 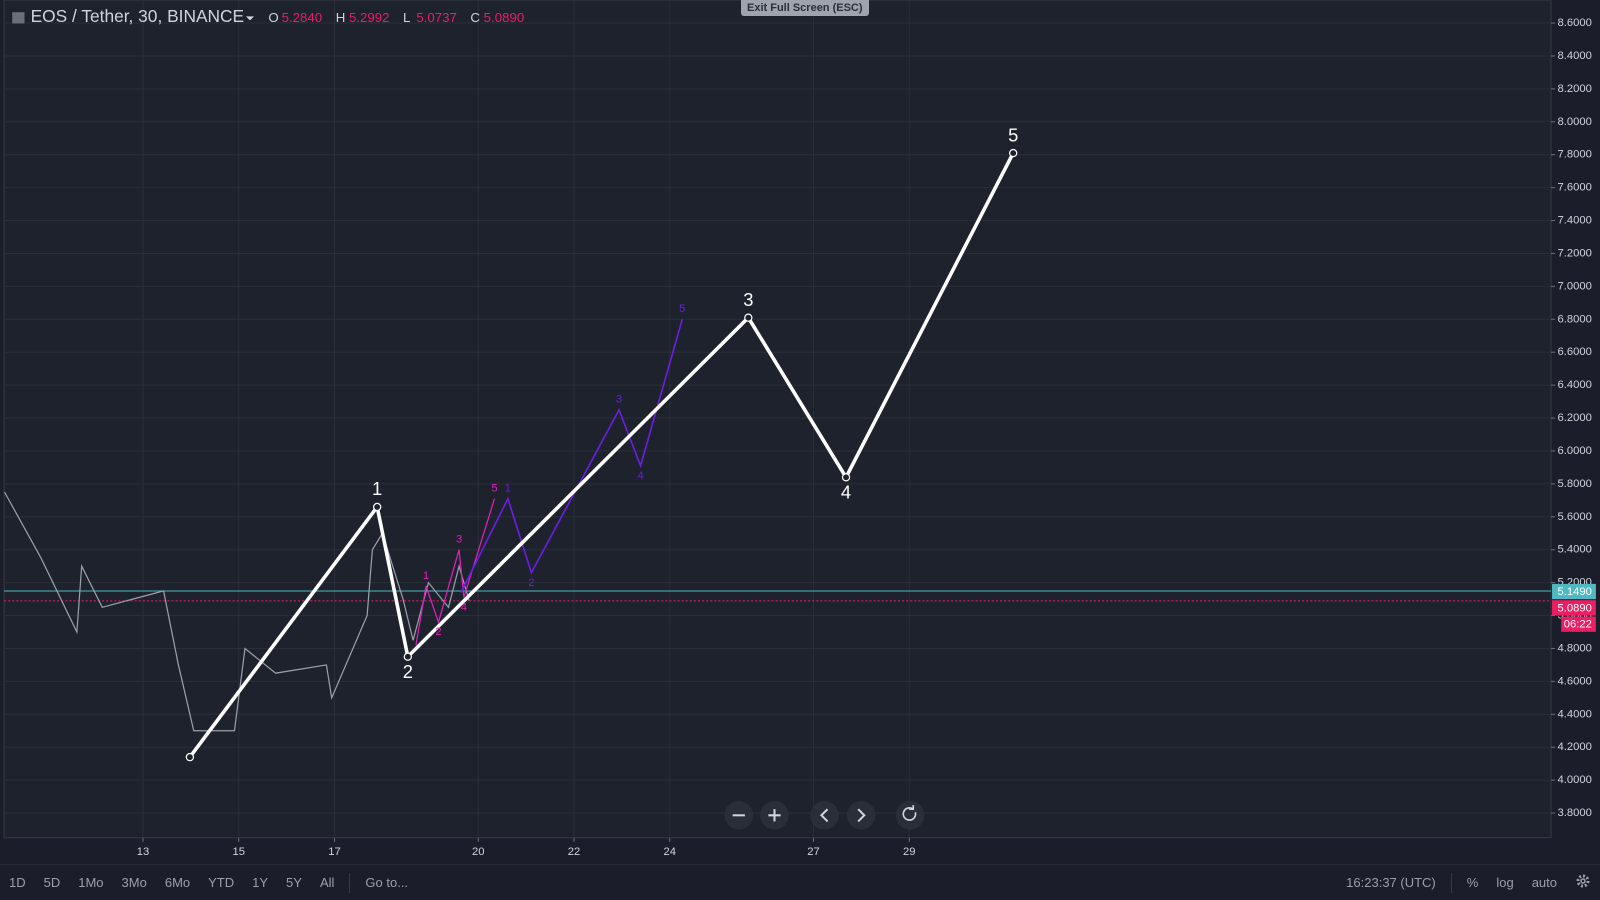 I want to click on y-tick-label: 6.8000, so click(x=1575, y=319).